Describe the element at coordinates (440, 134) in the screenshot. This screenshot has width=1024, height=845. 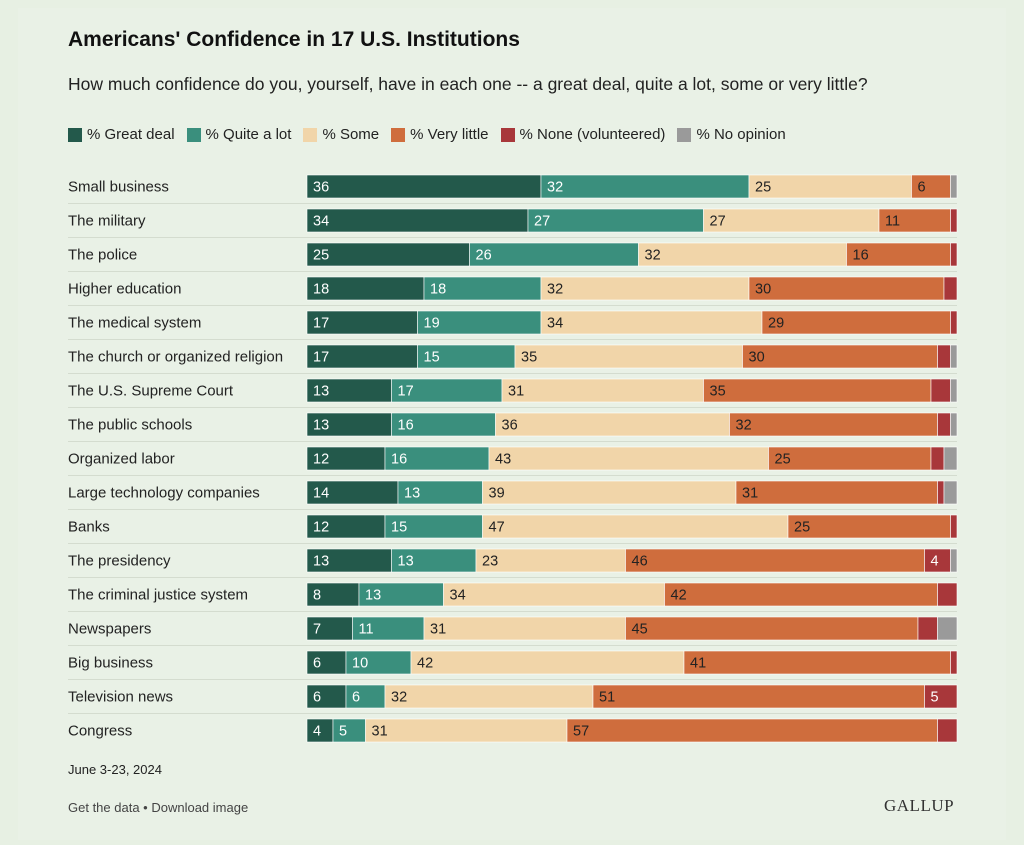
I see `legend-item: % Very little` at that location.